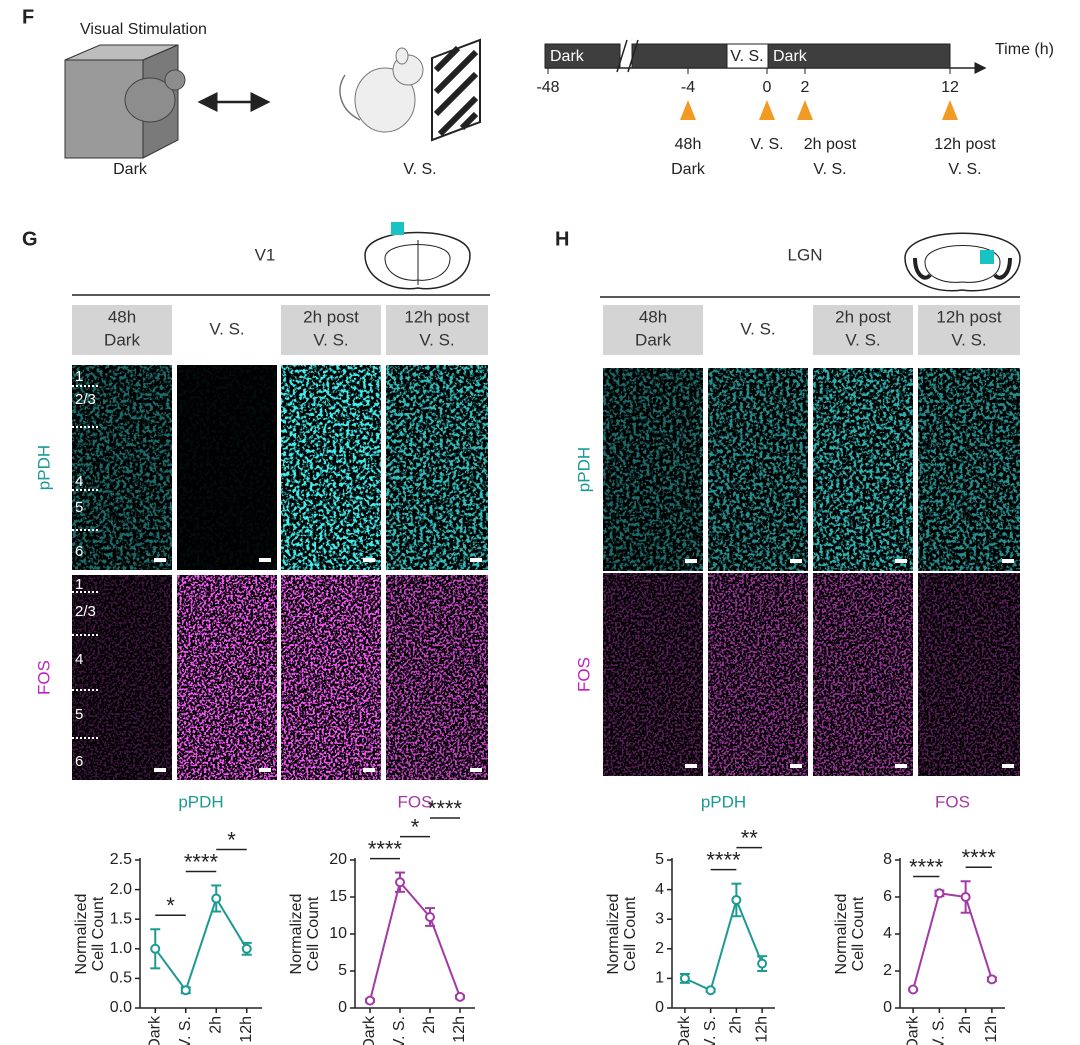  I want to click on event-label: V. S., so click(766, 144).